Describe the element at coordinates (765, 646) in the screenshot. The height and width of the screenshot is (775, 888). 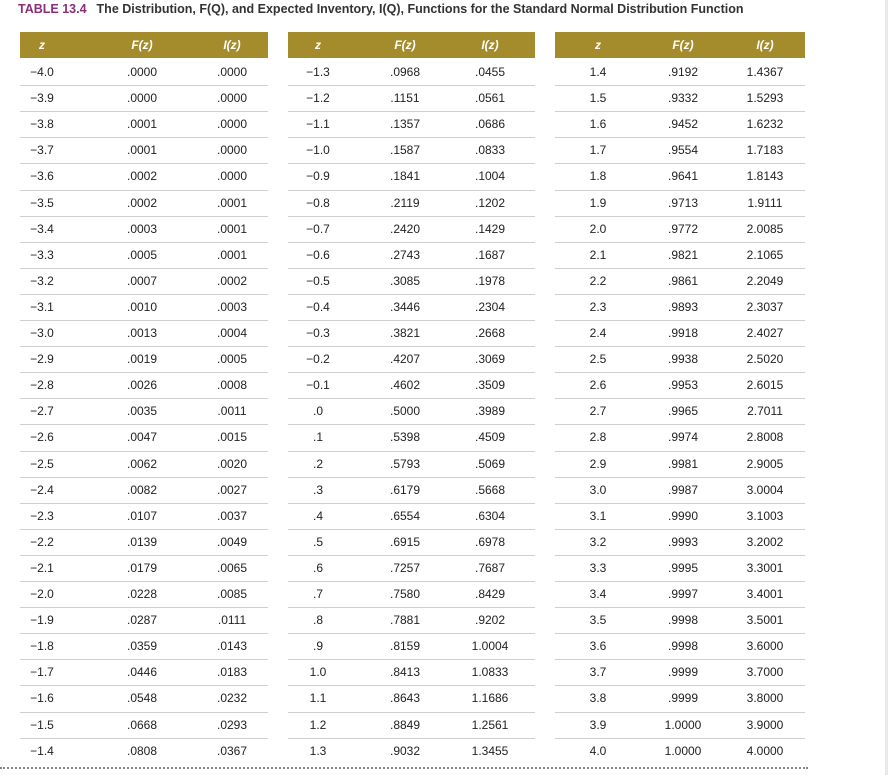
I see `table-cell: 3.6000` at that location.